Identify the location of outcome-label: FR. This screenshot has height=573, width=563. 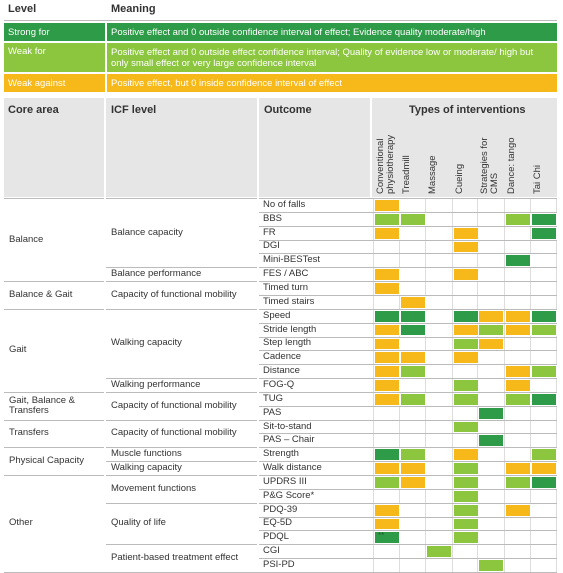
(269, 232).